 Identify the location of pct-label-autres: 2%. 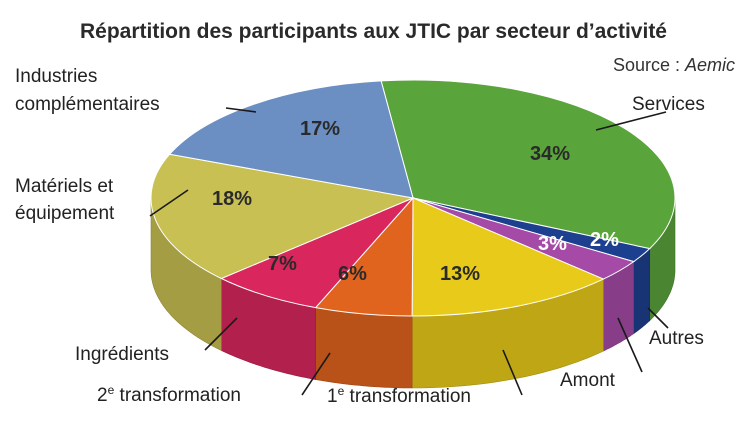
(604, 240).